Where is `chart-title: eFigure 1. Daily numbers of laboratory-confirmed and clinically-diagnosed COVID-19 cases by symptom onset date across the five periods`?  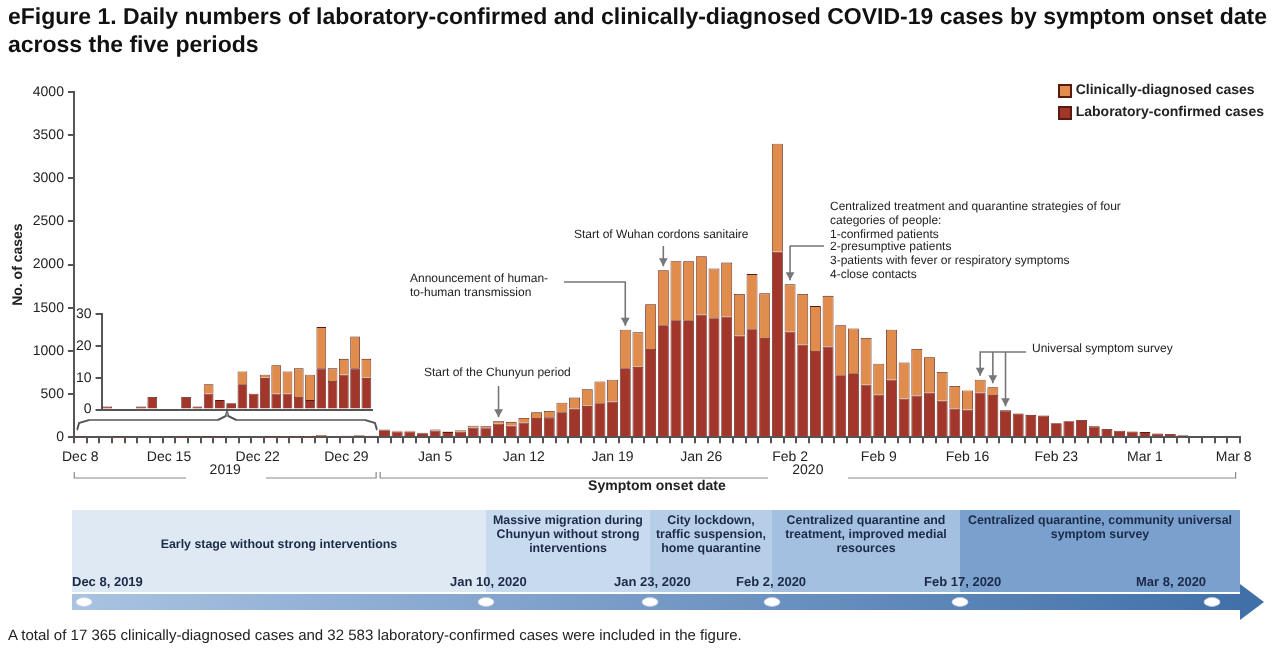 chart-title: eFigure 1. Daily numbers of laboratory-confirmed and clinically-diagnosed COVID-19 cases by symptom onset date across the five periods is located at coordinates (638, 32).